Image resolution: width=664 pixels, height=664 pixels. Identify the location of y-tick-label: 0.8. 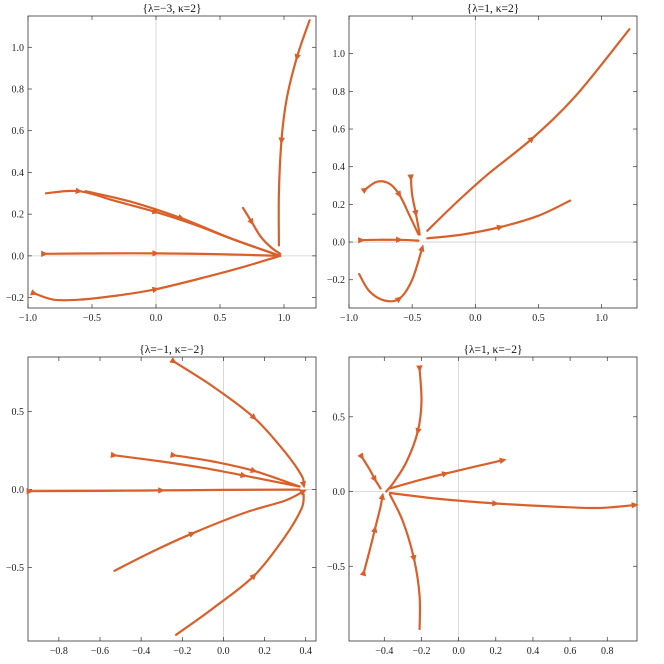
(339, 92).